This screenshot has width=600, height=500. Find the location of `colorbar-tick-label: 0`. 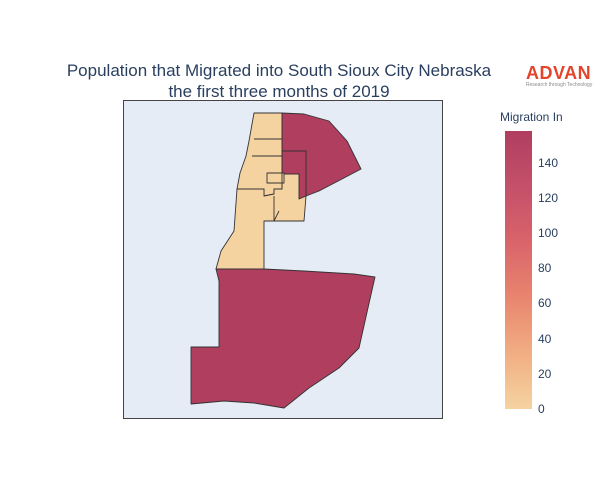

colorbar-tick-label: 0 is located at coordinates (541, 409).